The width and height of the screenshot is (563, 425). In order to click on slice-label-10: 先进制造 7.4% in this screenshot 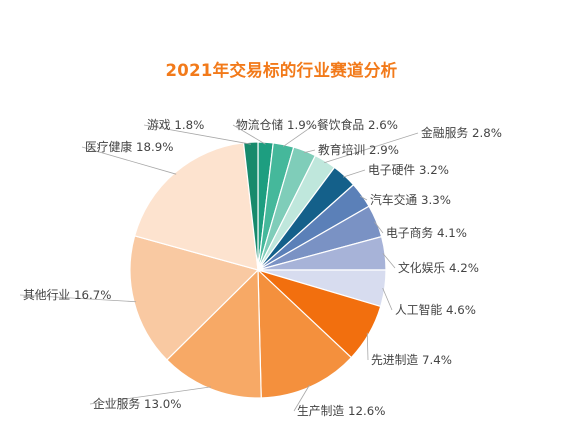, I will do `click(411, 360)`.